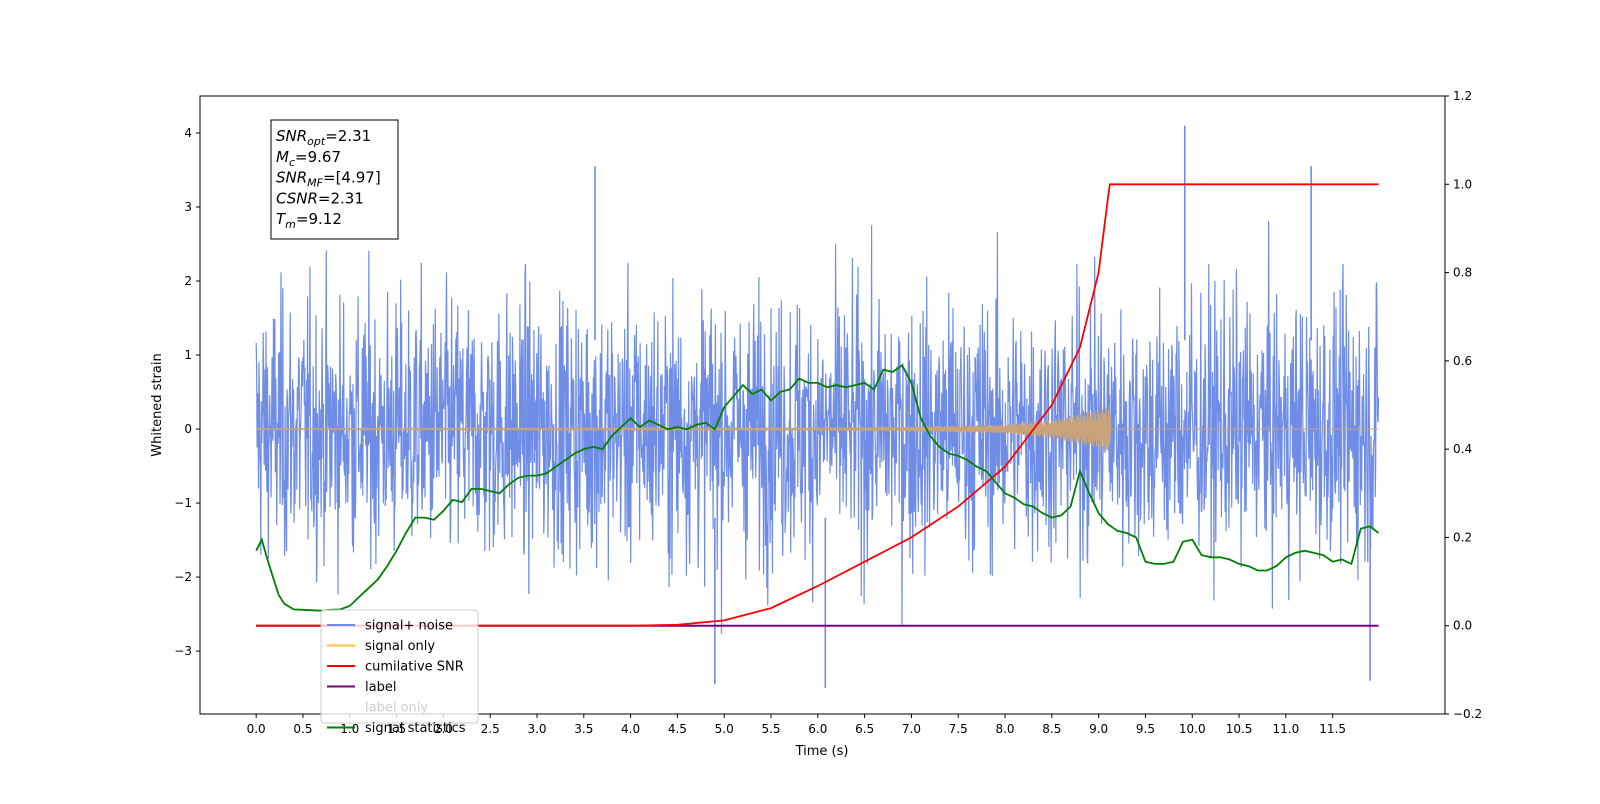  I want to click on x-tick-label: 9.5, so click(1145, 729).